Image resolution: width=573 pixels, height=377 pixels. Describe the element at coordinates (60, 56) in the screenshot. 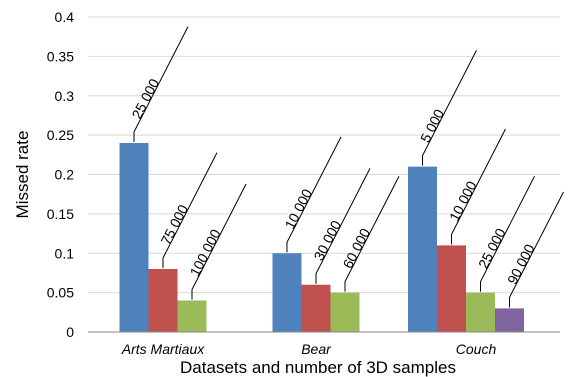

I see `y-tick-label: 0.35` at that location.